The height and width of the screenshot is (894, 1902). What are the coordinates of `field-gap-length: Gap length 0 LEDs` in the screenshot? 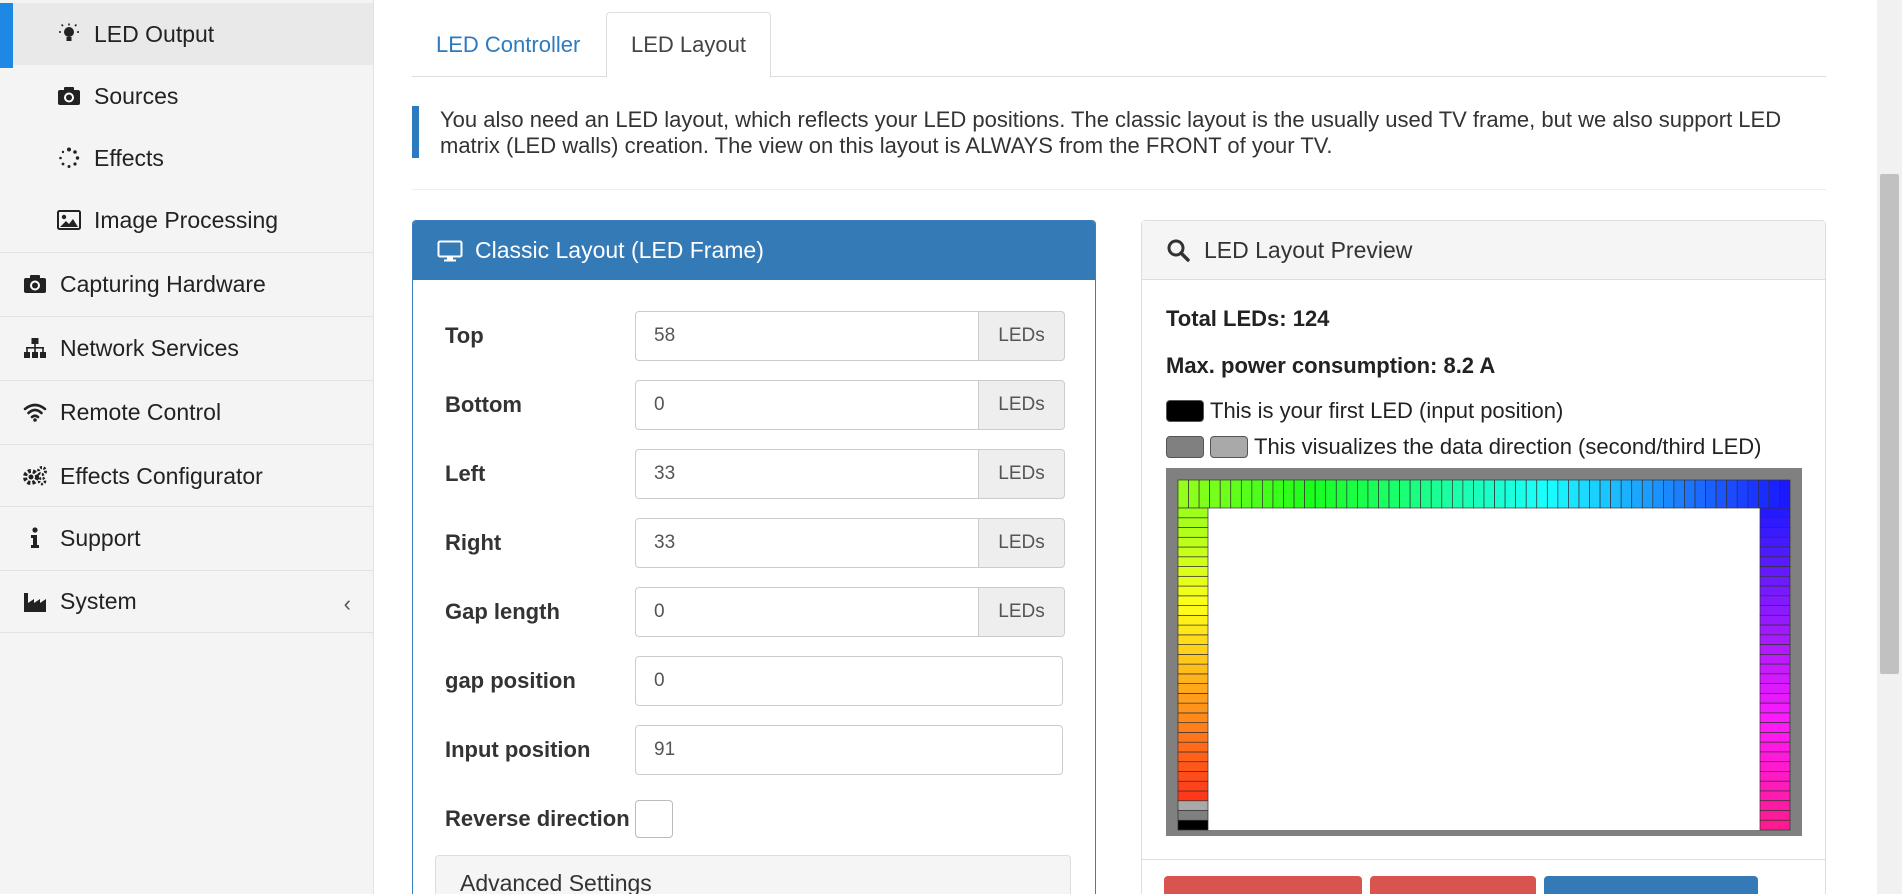 It's located at (755, 612).